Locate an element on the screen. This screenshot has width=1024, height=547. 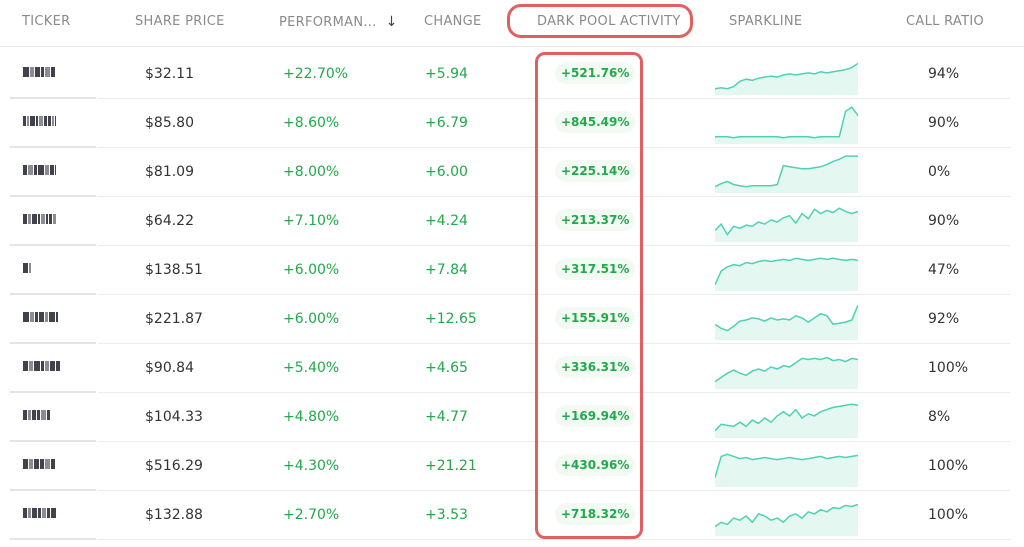
performance-value: +7.10% is located at coordinates (311, 221).